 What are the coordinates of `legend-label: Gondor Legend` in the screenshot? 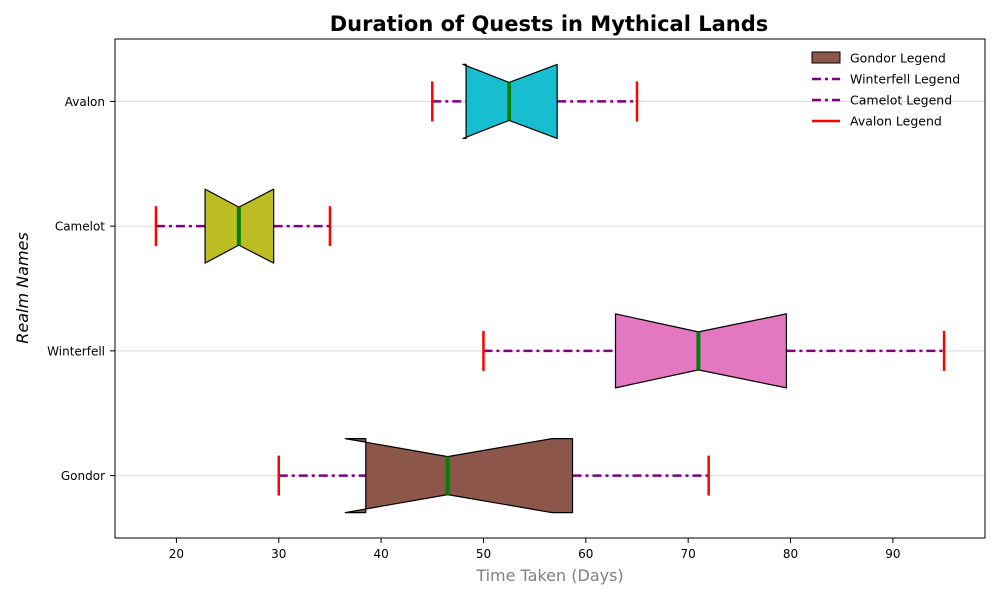 It's located at (898, 58).